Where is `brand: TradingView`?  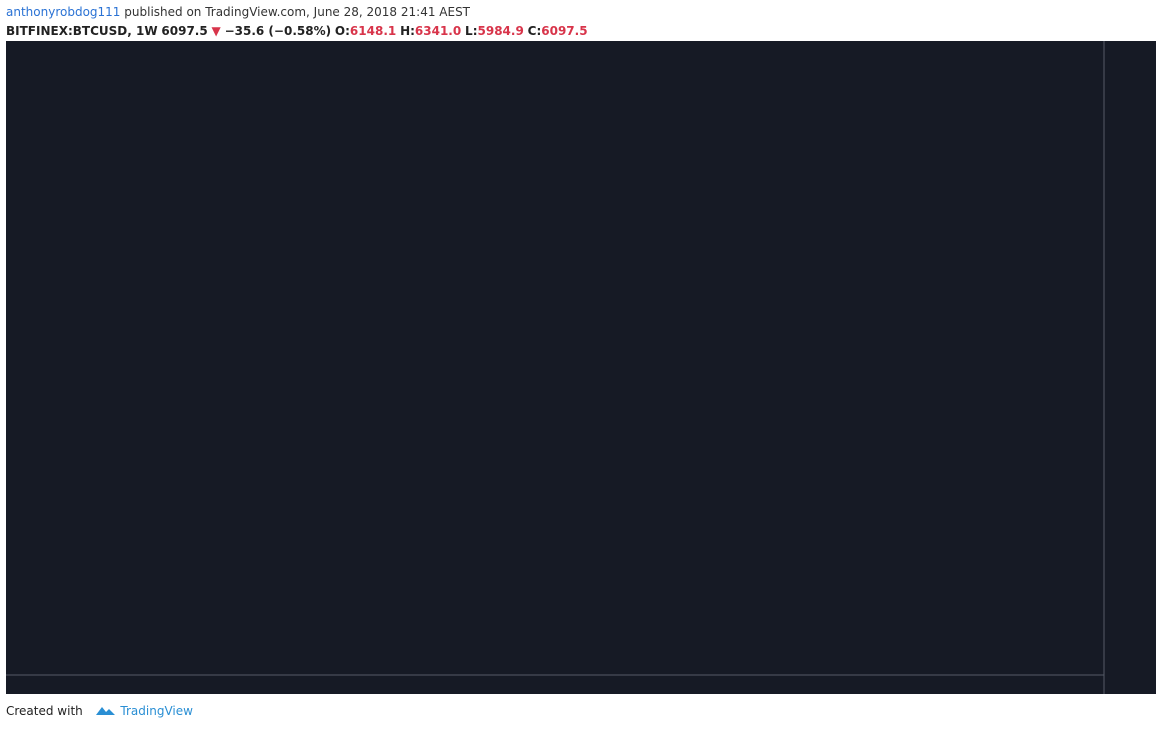 brand: TradingView is located at coordinates (156, 711).